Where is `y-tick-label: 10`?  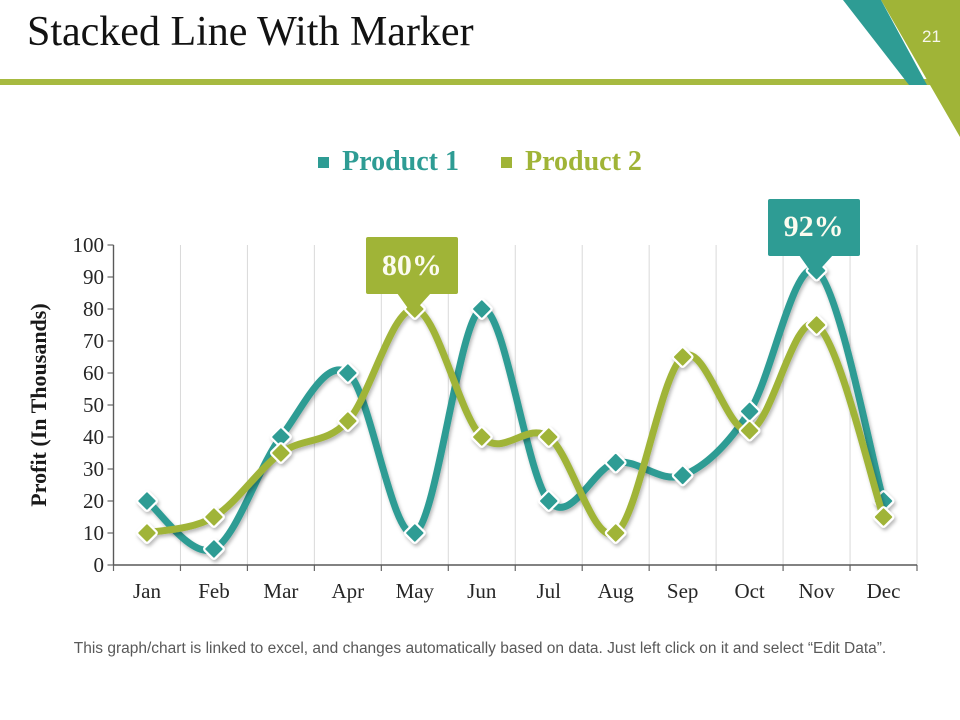
y-tick-label: 10 is located at coordinates (93, 533).